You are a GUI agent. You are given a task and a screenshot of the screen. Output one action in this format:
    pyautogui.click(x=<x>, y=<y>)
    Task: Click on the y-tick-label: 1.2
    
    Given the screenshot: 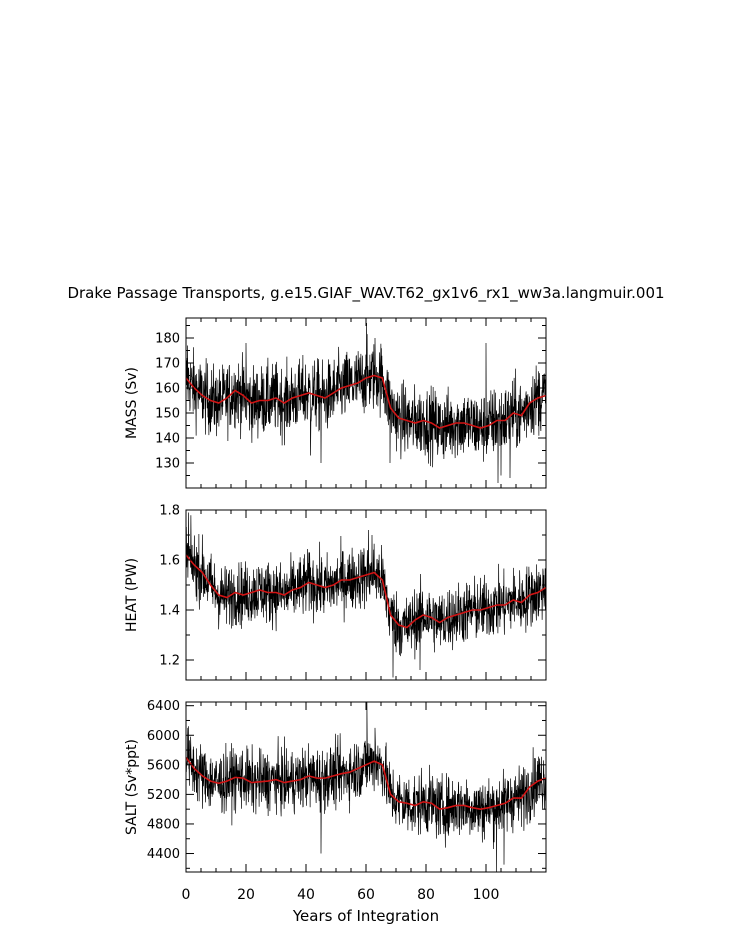 What is the action you would take?
    pyautogui.click(x=169, y=661)
    